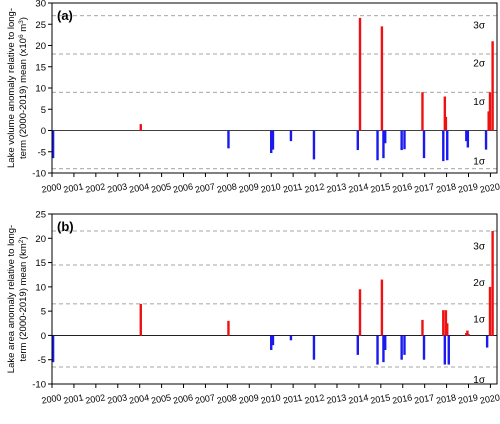 The height and width of the screenshot is (424, 500). Describe the element at coordinates (358, 187) in the screenshot. I see `x-tick-label: 2014` at that location.